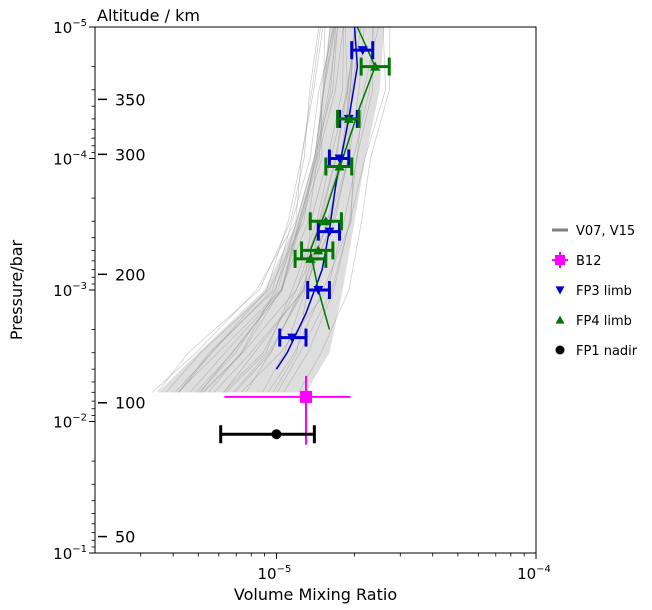 The height and width of the screenshot is (610, 652). Describe the element at coordinates (70, 27) in the screenshot. I see `y-tick-label: 10⁻⁵` at that location.